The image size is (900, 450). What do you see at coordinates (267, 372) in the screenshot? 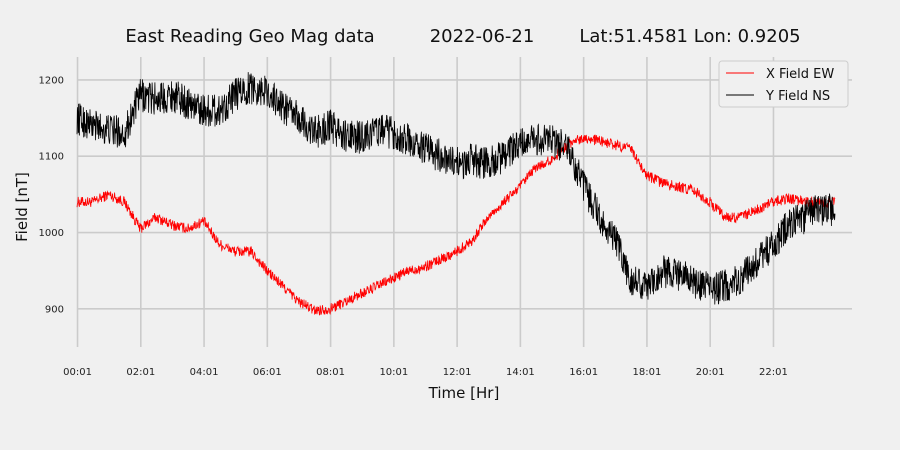
I see `x-tick-label: 06:01` at bounding box center [267, 372].